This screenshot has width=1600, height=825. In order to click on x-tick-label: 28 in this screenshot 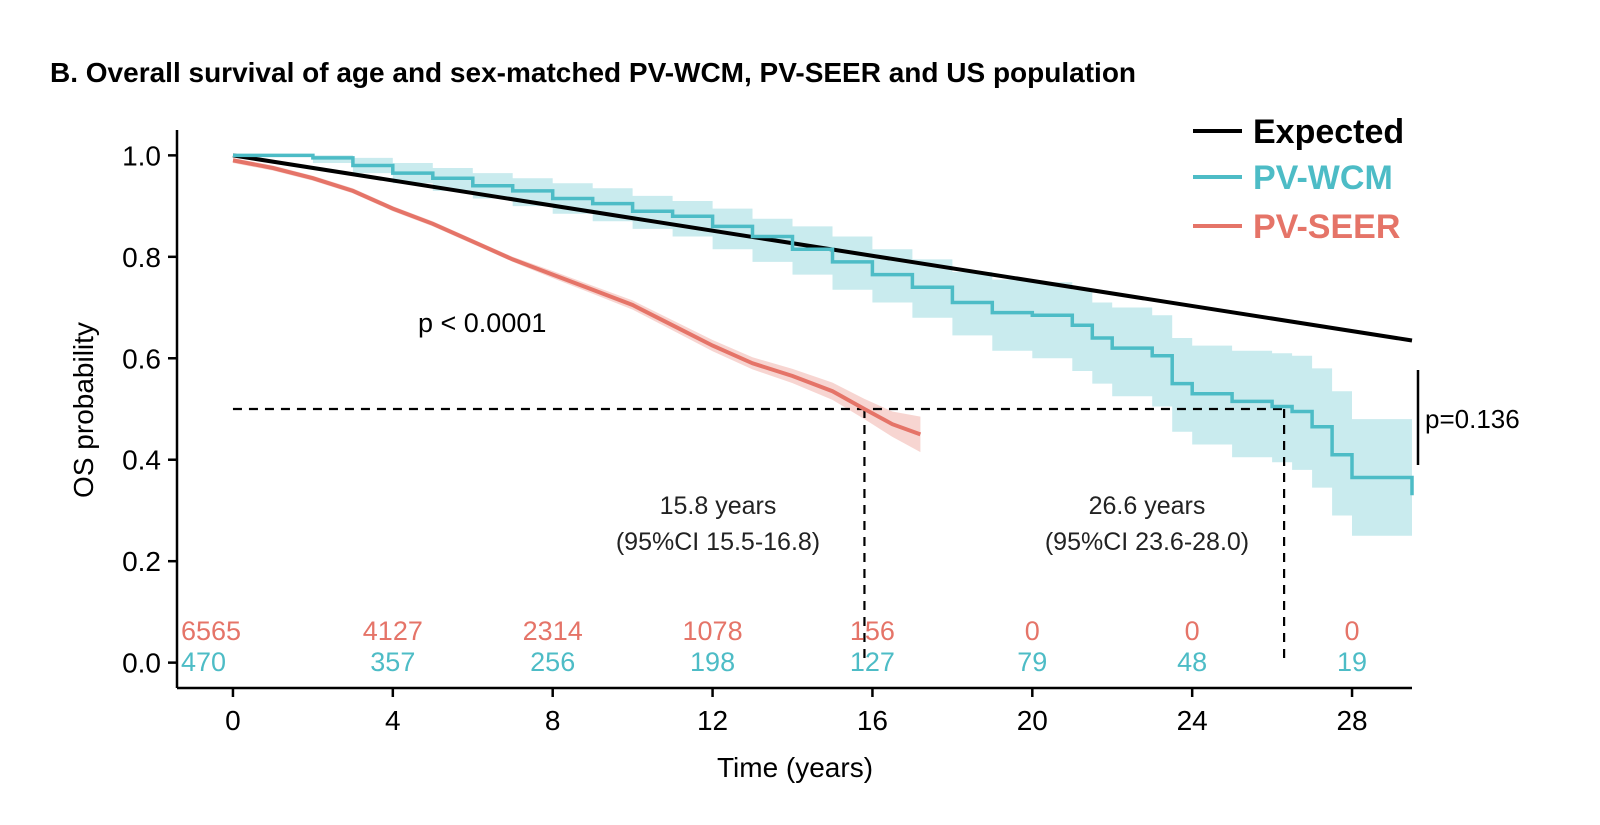, I will do `click(1351, 720)`.